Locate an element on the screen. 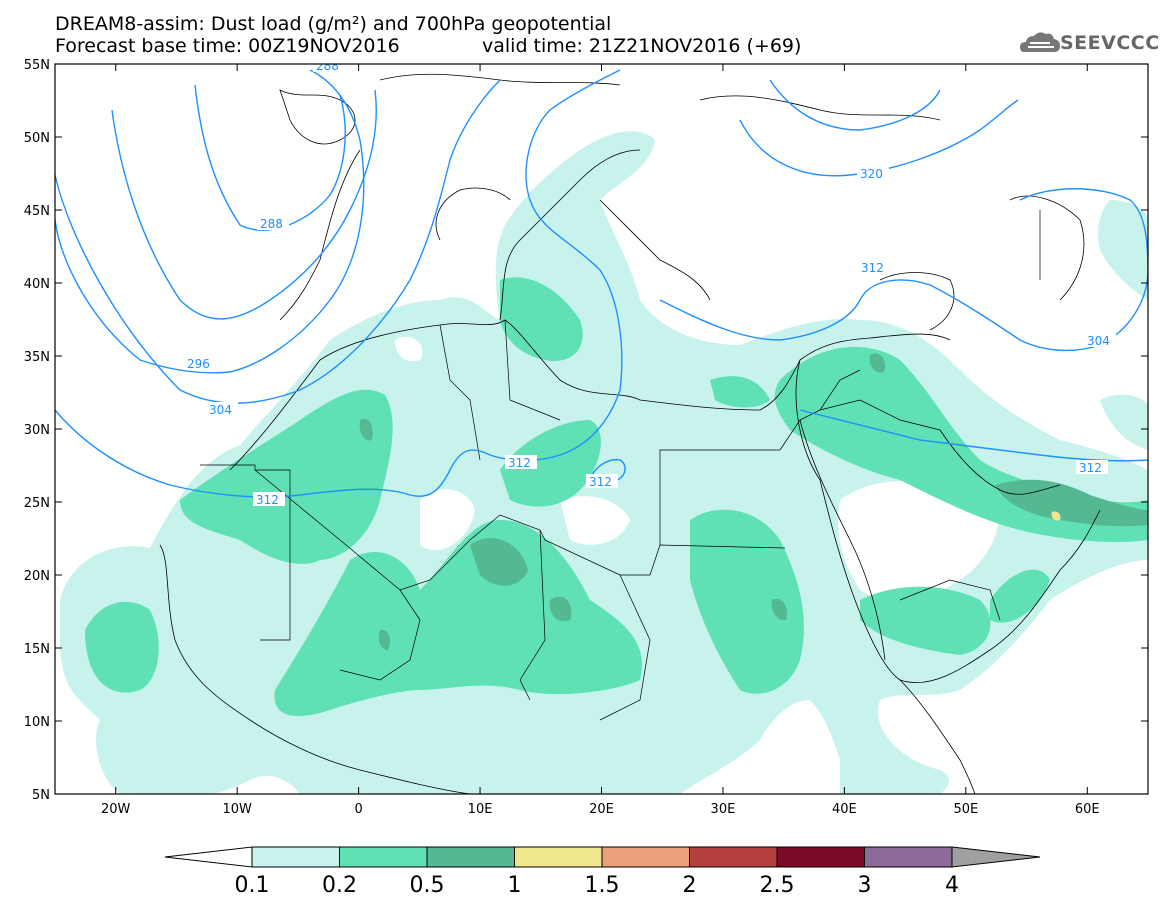 The height and width of the screenshot is (907, 1165). contour-label: 296 is located at coordinates (198, 364).